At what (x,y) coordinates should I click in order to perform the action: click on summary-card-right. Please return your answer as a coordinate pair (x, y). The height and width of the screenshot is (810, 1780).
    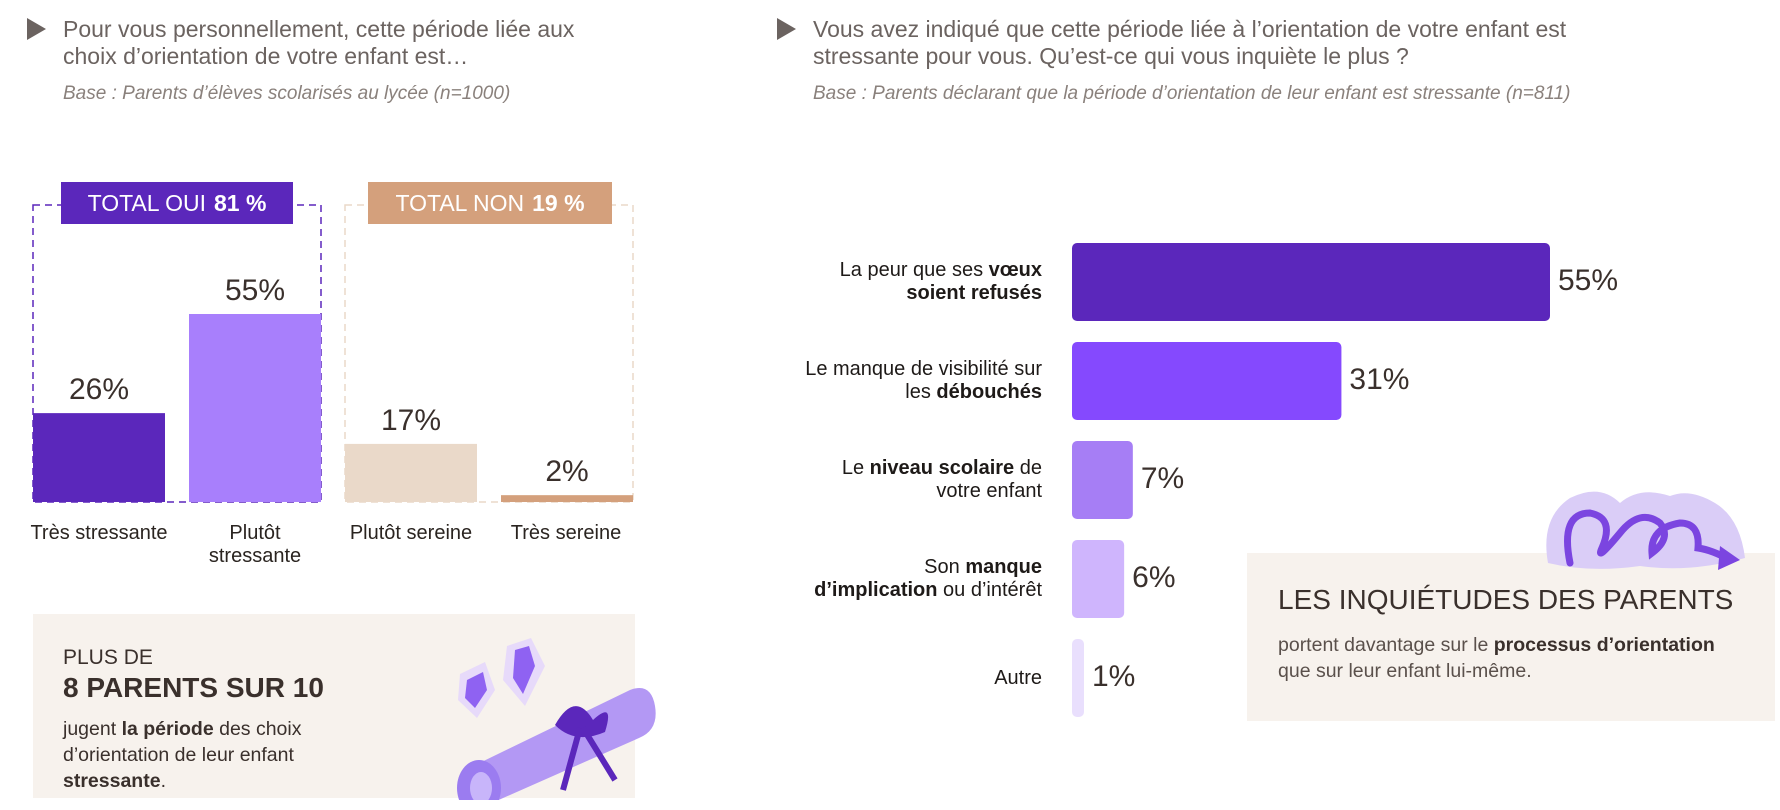
    Looking at the image, I should click on (1511, 637).